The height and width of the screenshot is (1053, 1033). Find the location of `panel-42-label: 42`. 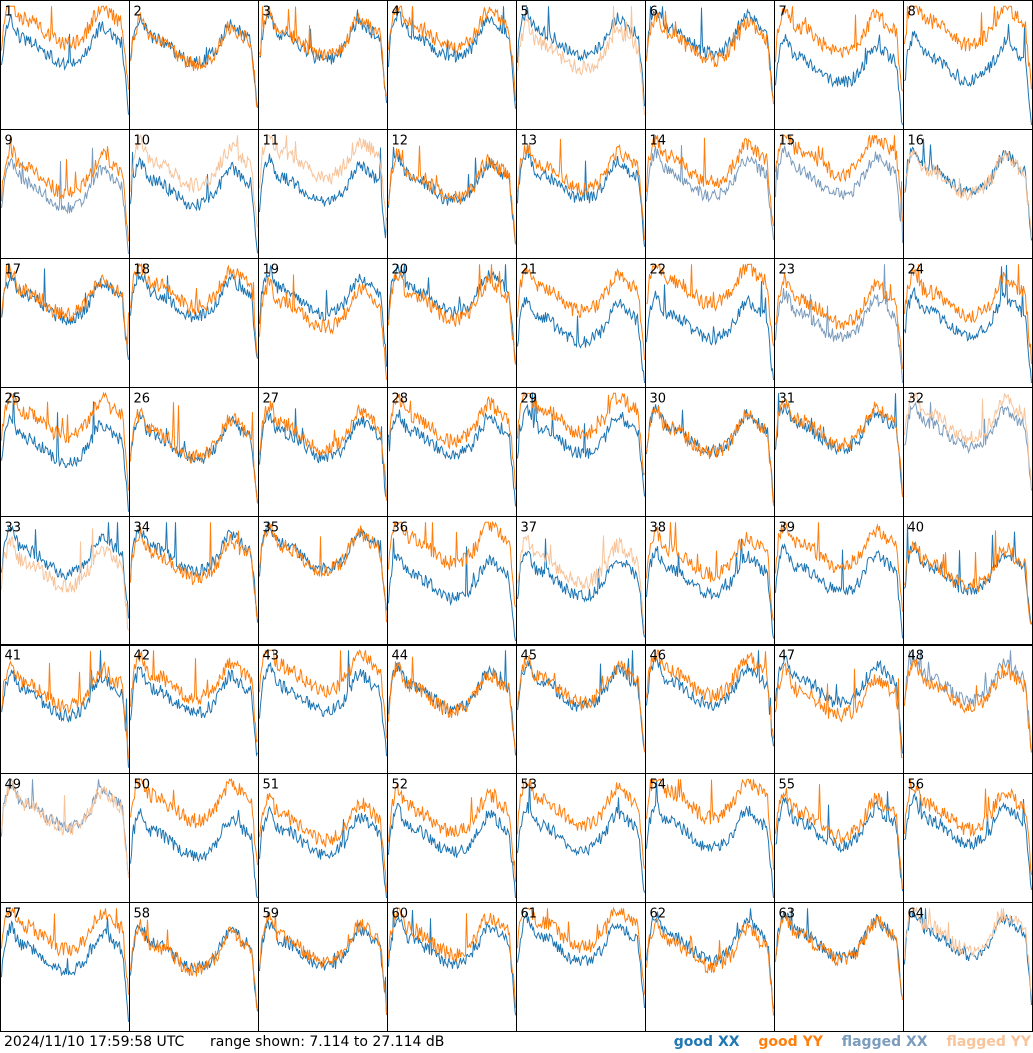

panel-42-label: 42 is located at coordinates (142, 656).